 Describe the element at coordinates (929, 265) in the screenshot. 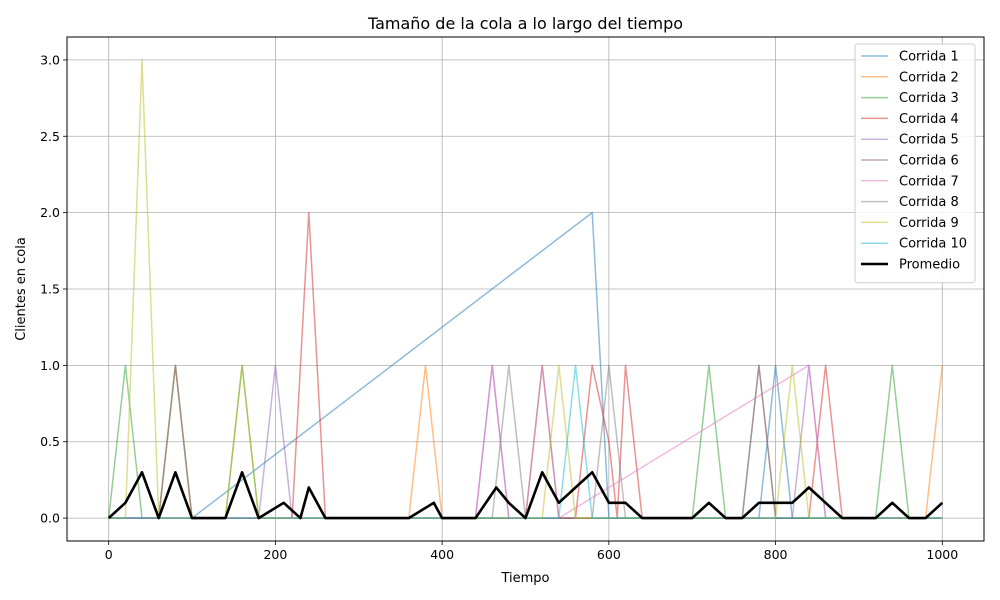

I see `legend-label: Promedio` at that location.